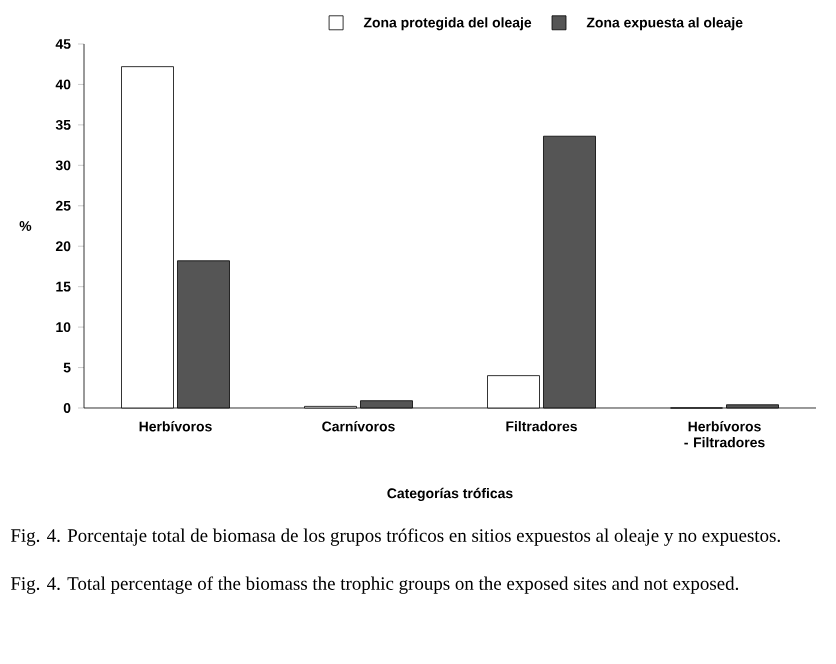  What do you see at coordinates (395, 537) in the screenshot?
I see `caption: Fig. 4. Porcentaje total de biomasa de los grupos tróficos en sitios expuestos al oleaje y no expuestos.` at bounding box center [395, 537].